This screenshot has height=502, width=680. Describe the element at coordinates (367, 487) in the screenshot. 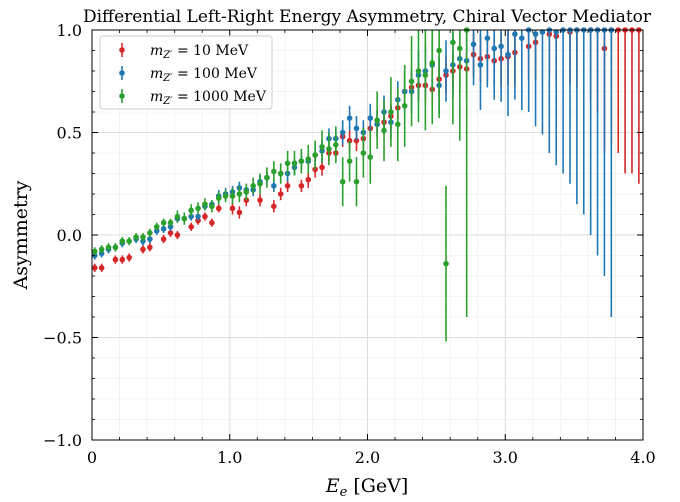

I see `x-axis-label: Ee [GeV]` at that location.